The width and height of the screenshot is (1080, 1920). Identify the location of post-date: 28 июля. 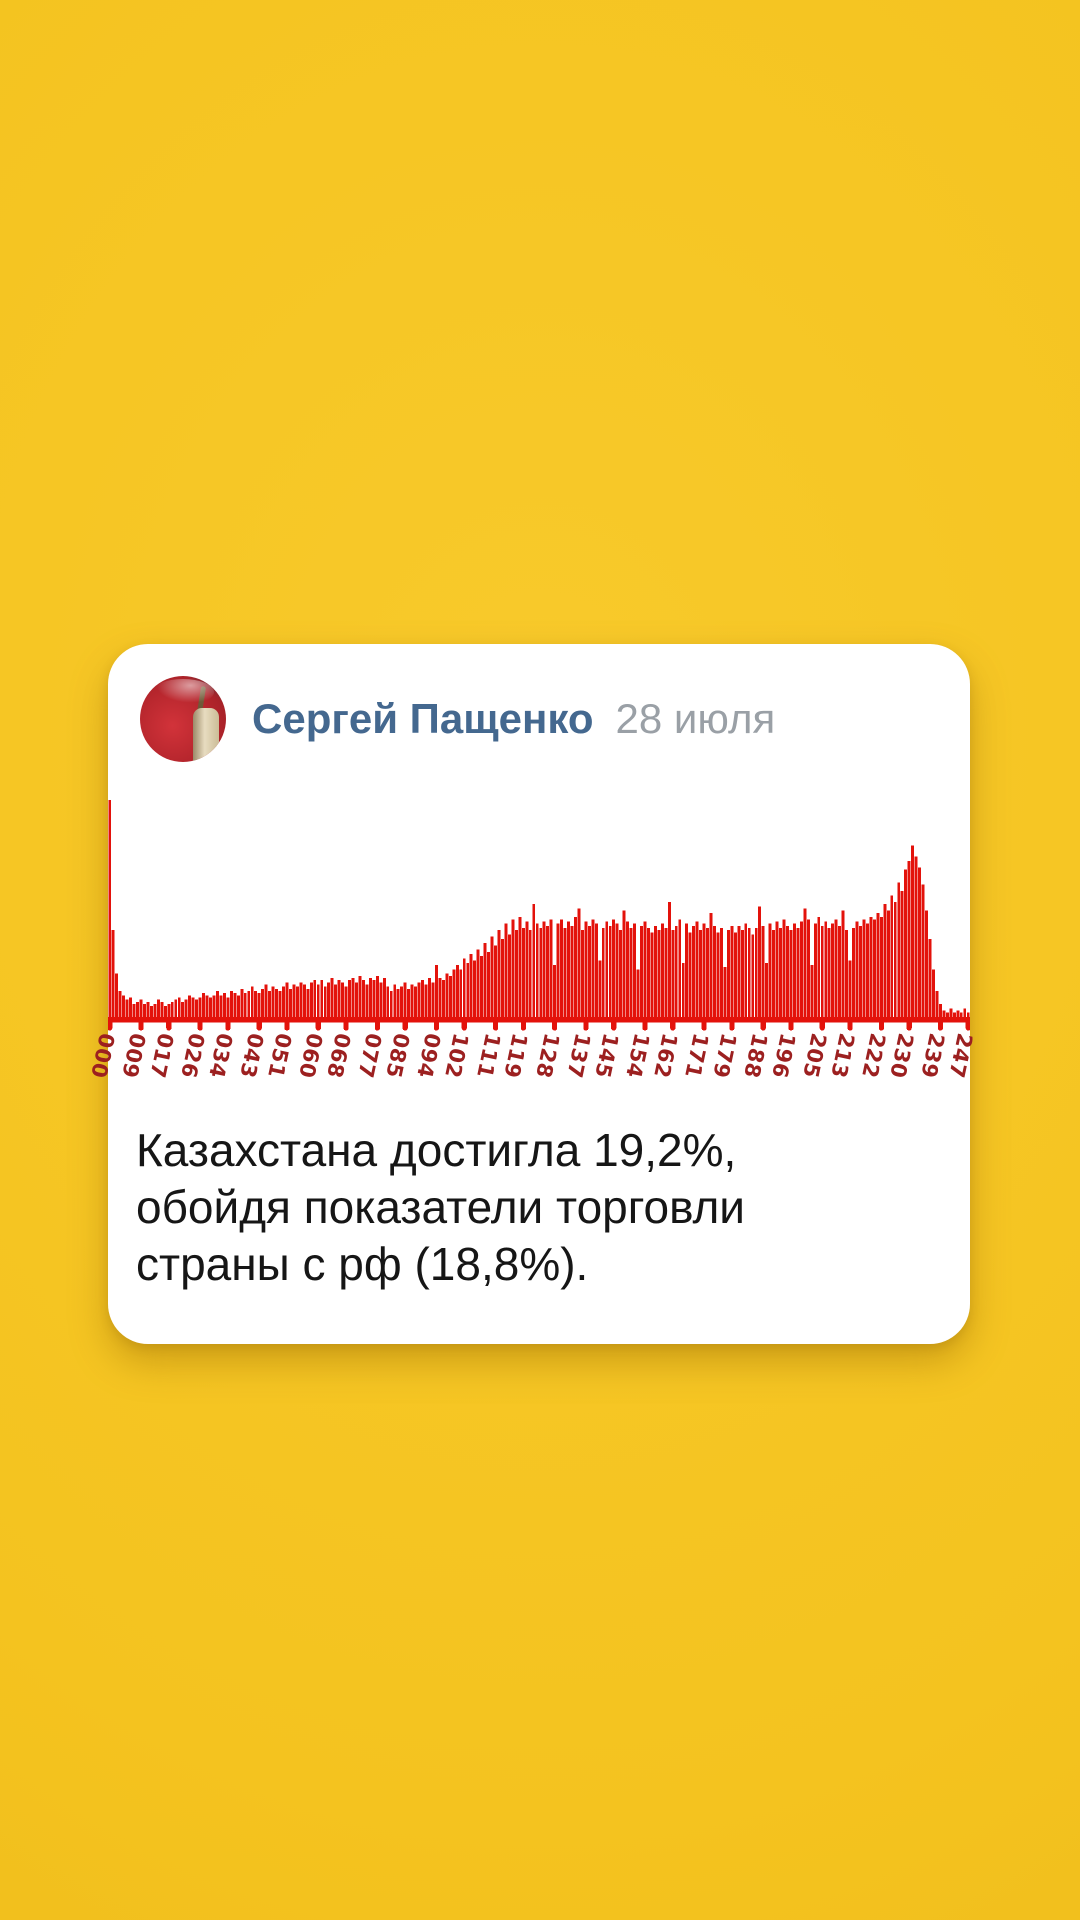
(695, 718).